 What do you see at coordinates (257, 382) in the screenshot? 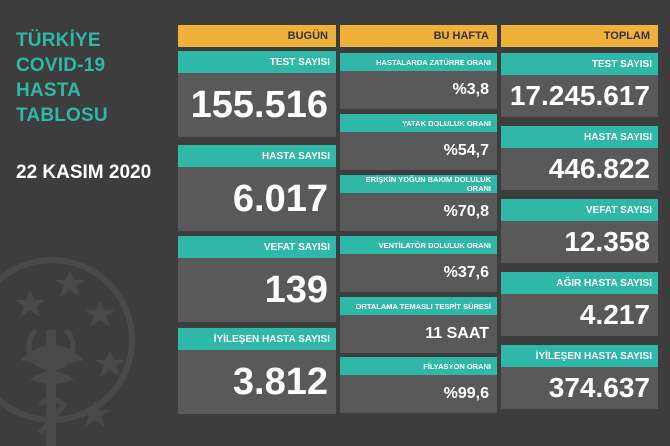
I see `card-value: 3.812` at bounding box center [257, 382].